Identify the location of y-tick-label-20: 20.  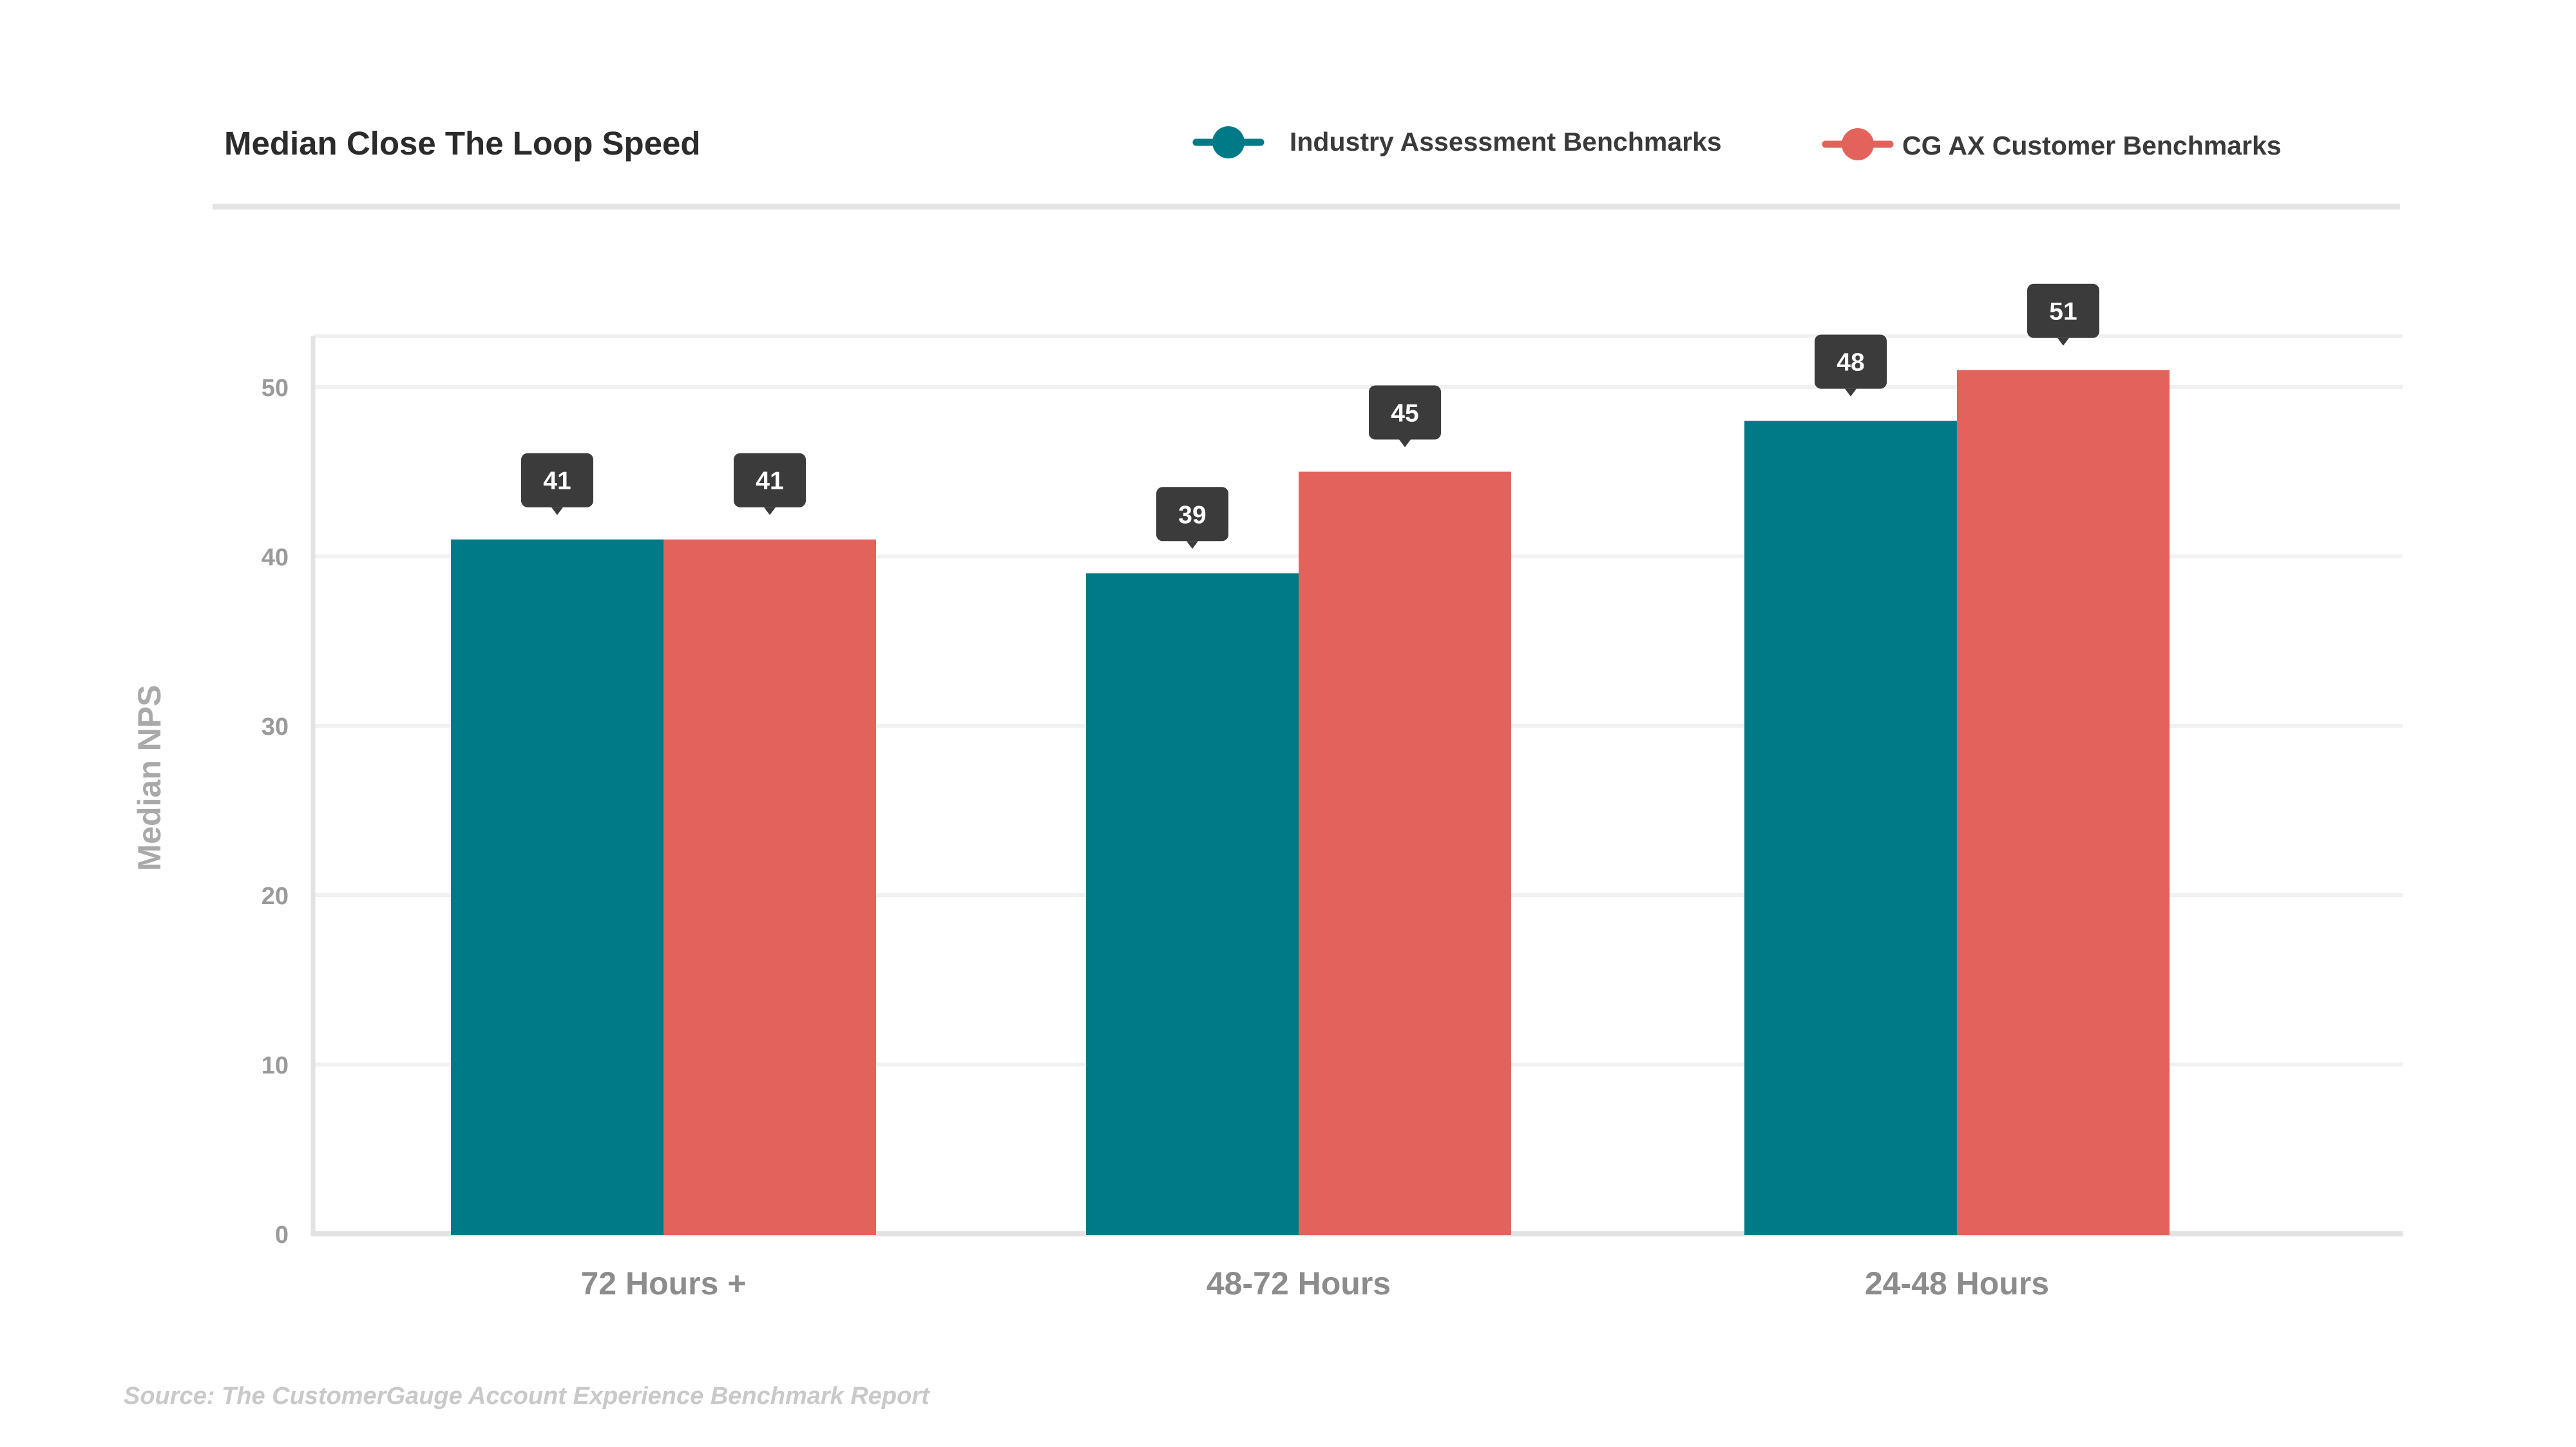
(275, 896).